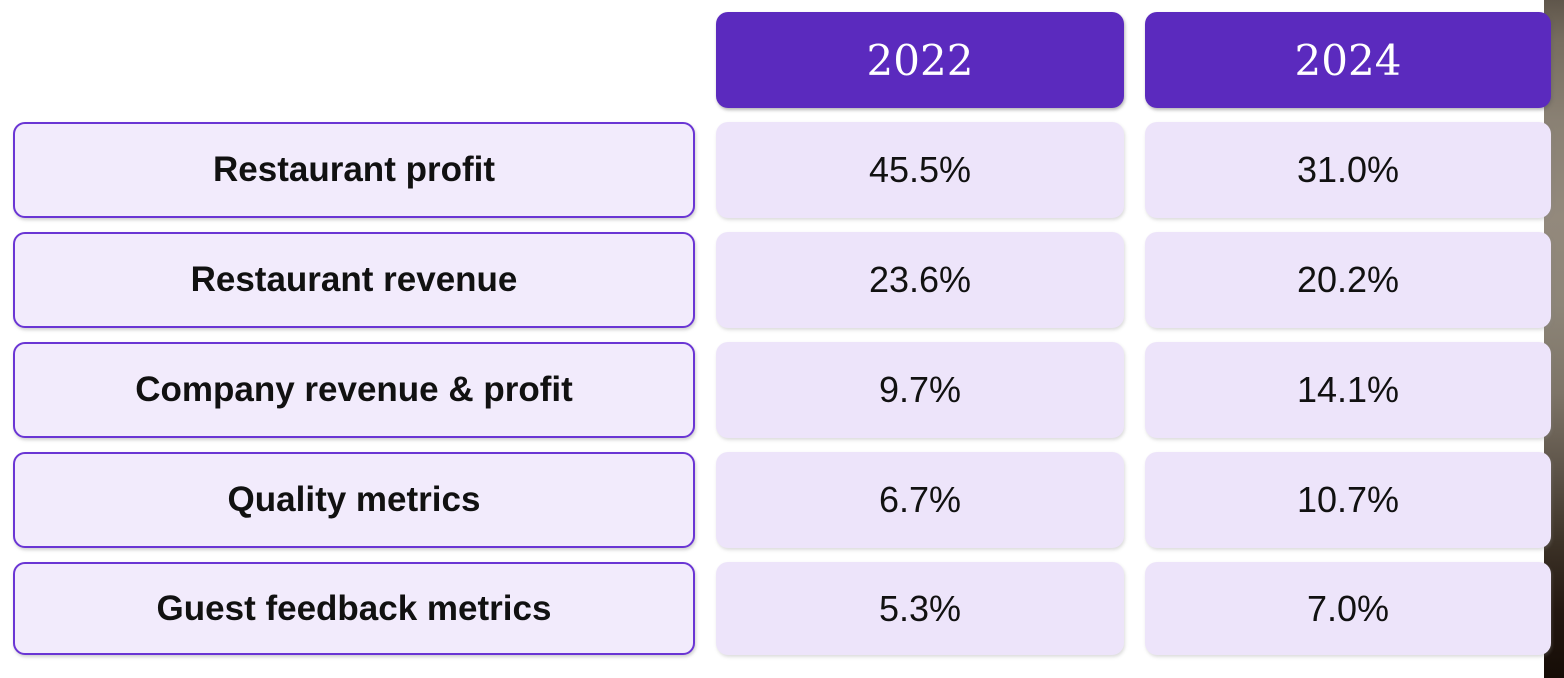 Image resolution: width=1564 pixels, height=678 pixels. I want to click on header-empty-cell, so click(354, 60).